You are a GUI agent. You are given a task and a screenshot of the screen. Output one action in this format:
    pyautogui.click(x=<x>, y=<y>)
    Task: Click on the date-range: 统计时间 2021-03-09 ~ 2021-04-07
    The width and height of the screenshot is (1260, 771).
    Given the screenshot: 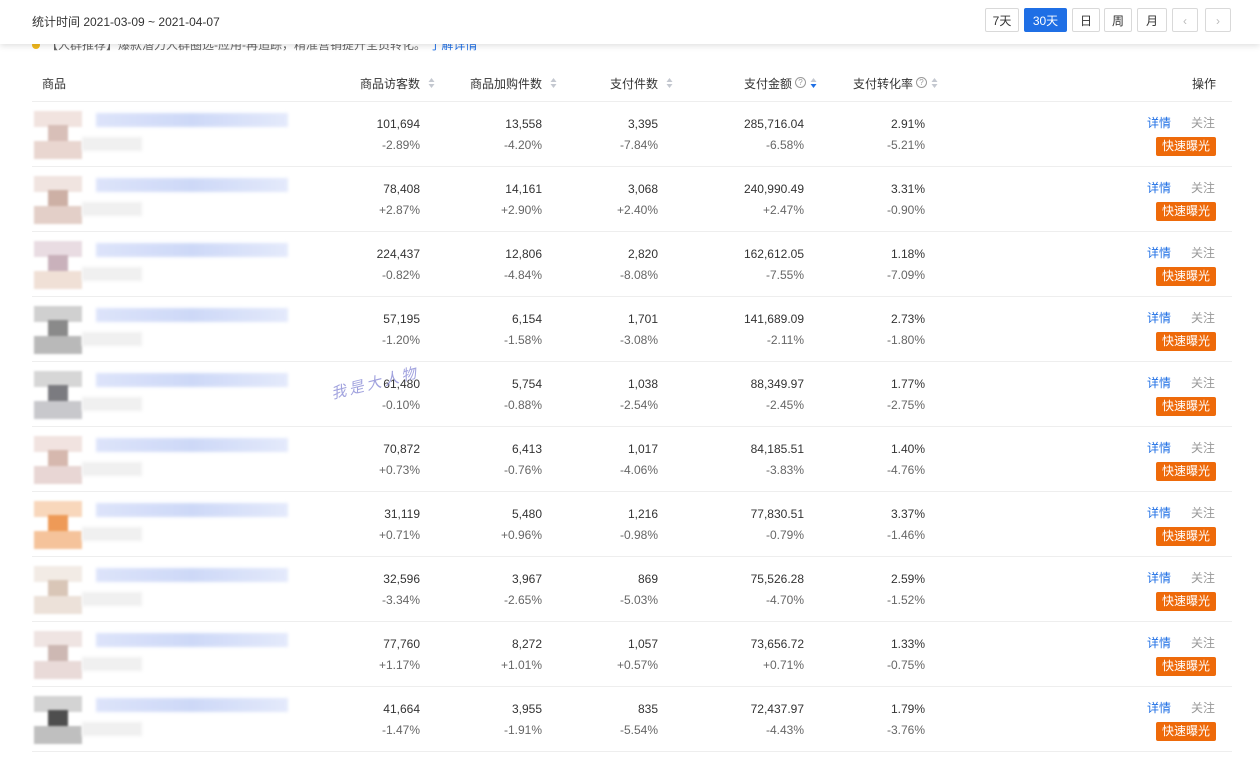 What is the action you would take?
    pyautogui.click(x=126, y=22)
    